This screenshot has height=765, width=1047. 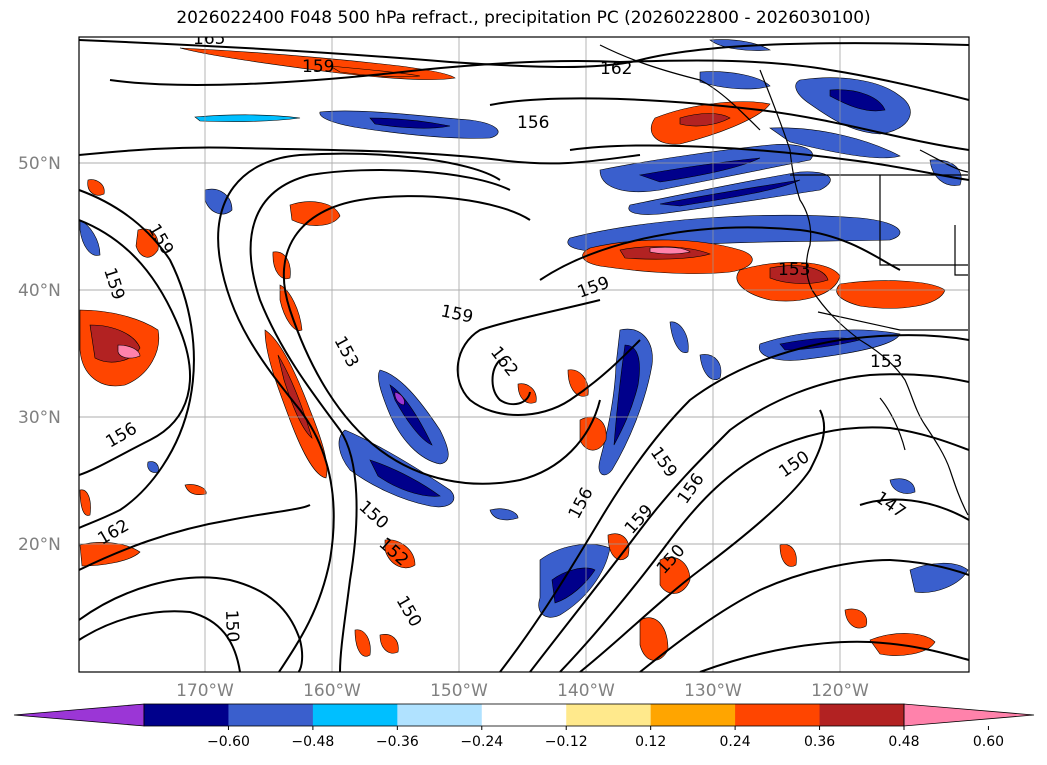 I want to click on lon-label: 160°W, so click(x=332, y=691).